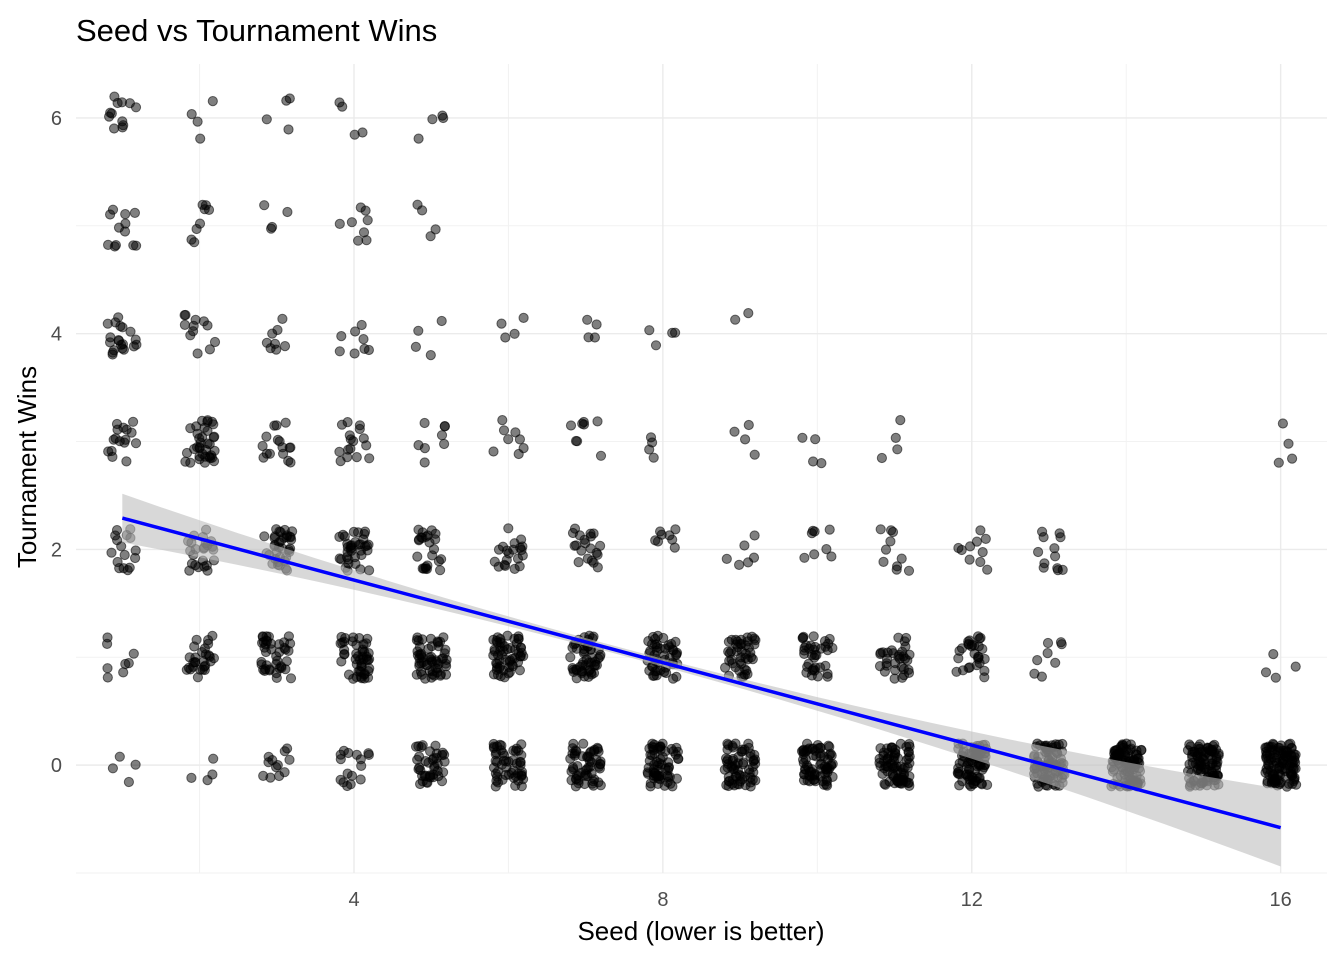 Image resolution: width=1344 pixels, height=960 pixels. I want to click on y-tick-label: 0, so click(56, 766).